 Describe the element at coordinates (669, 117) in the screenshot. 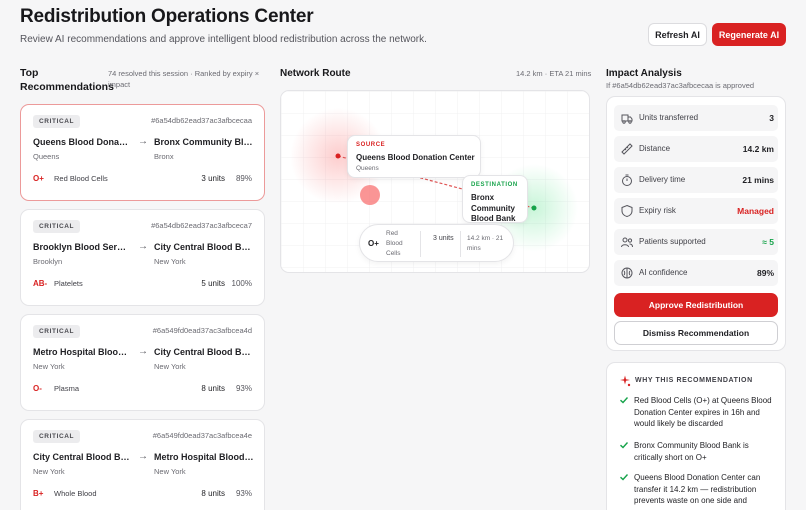

I see `metric-label: Units transferred` at that location.